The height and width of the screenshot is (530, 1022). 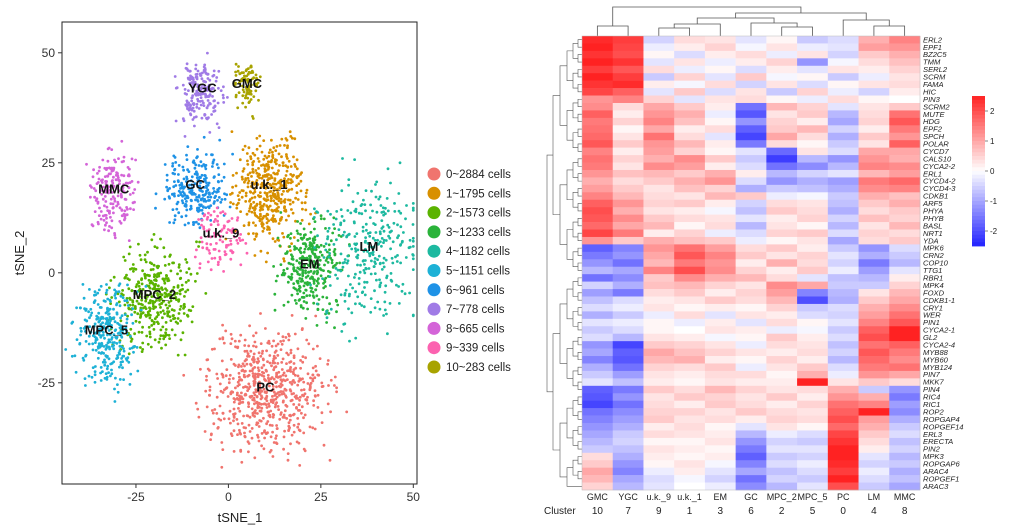 What do you see at coordinates (690, 511) in the screenshot?
I see `cluster-id-label: 1` at bounding box center [690, 511].